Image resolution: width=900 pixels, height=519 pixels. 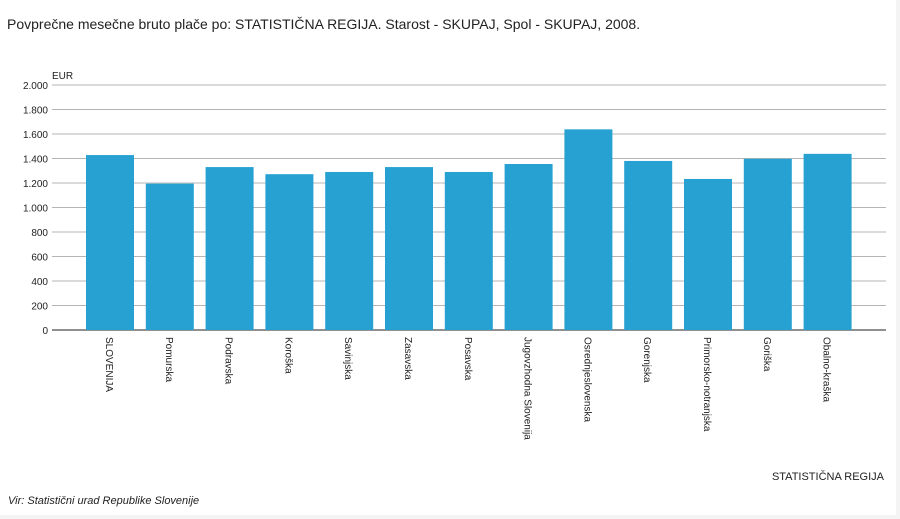 What do you see at coordinates (467, 359) in the screenshot?
I see `x-tick-label: Posavska` at bounding box center [467, 359].